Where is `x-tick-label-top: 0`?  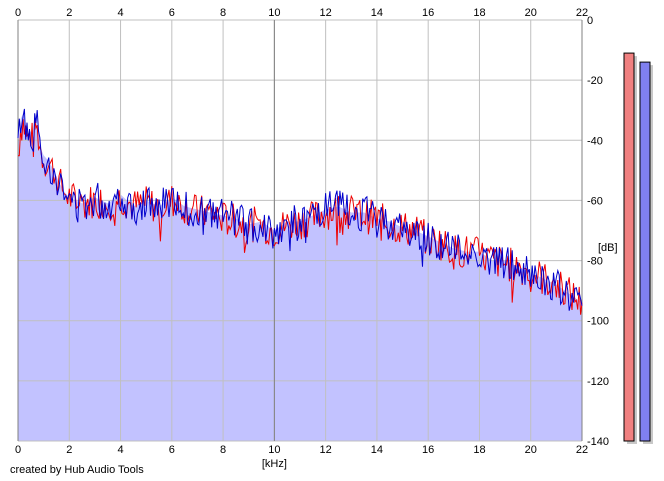
x-tick-label-top: 0 is located at coordinates (18, 13).